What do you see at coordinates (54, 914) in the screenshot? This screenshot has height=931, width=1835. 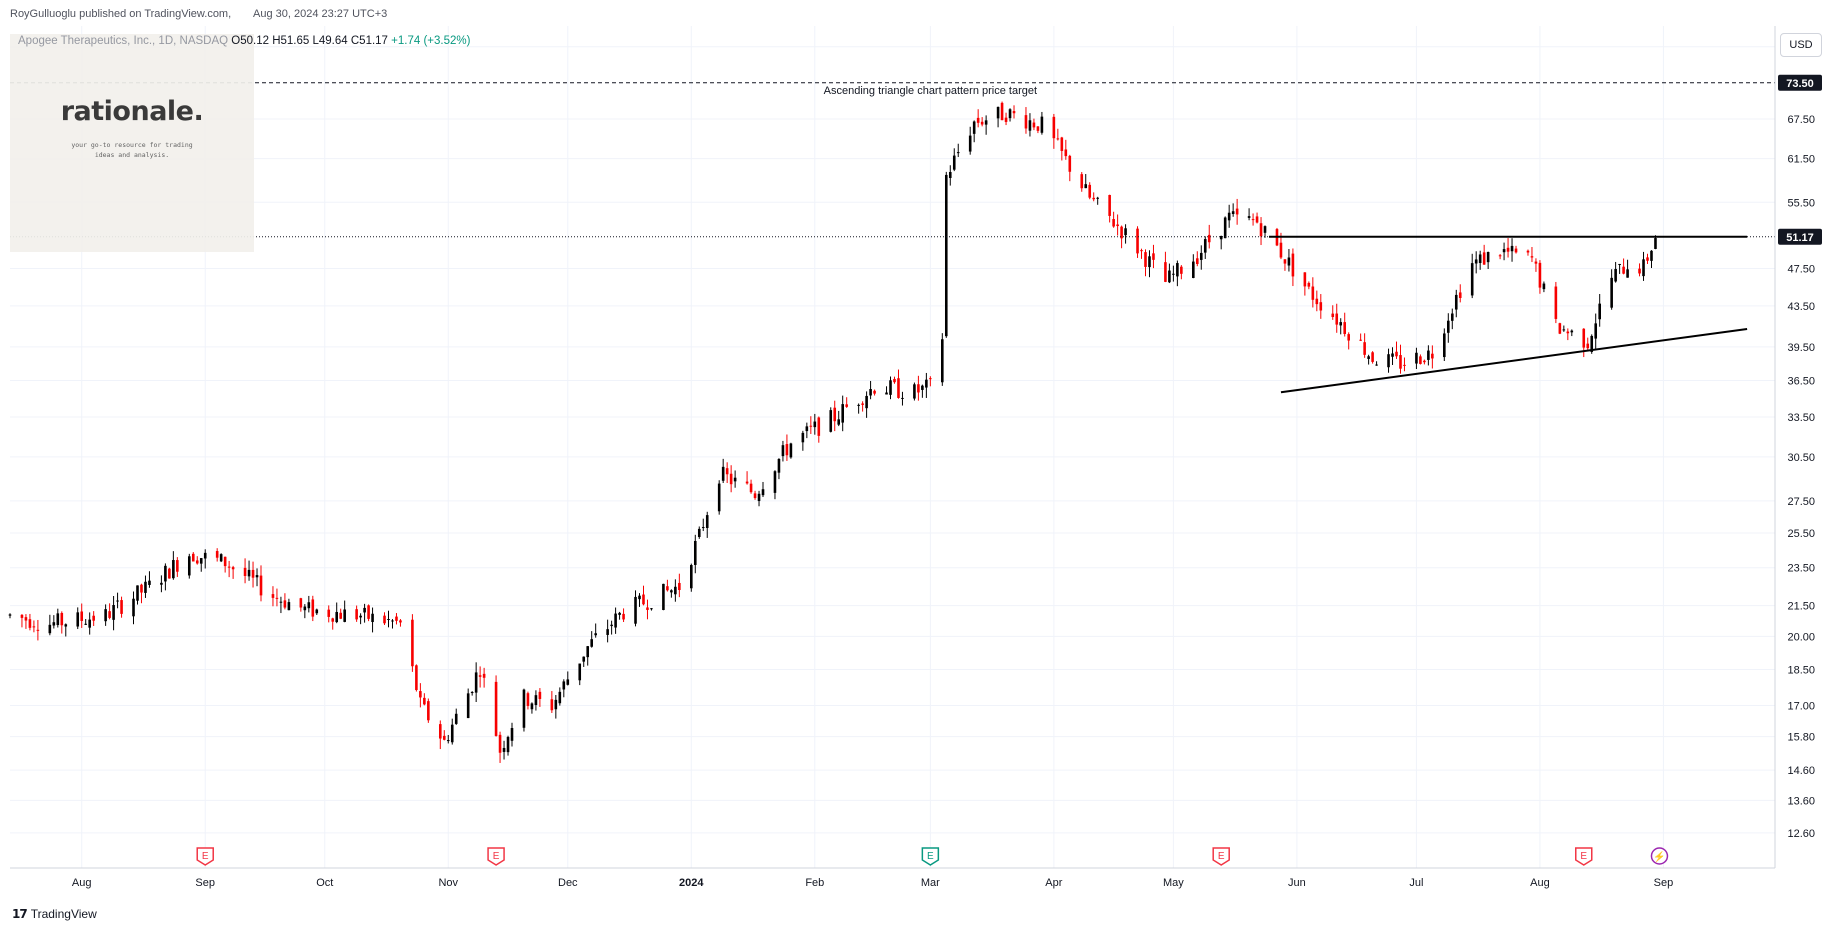 I see `tradingview-logo: 𝟭𝟳 TradingView` at bounding box center [54, 914].